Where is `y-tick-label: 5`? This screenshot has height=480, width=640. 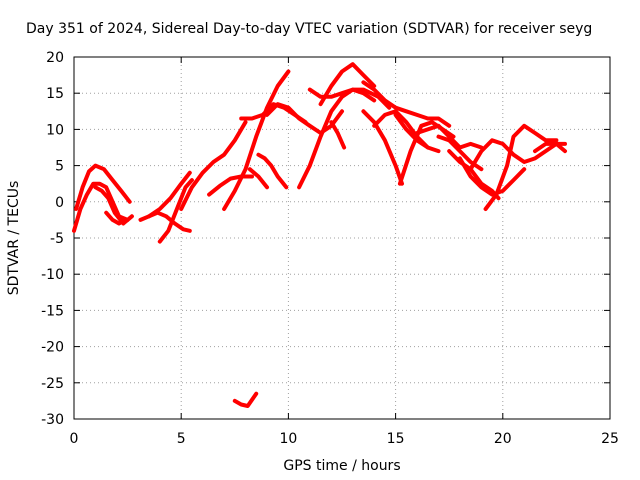
y-tick-label: 5 is located at coordinates (59, 167).